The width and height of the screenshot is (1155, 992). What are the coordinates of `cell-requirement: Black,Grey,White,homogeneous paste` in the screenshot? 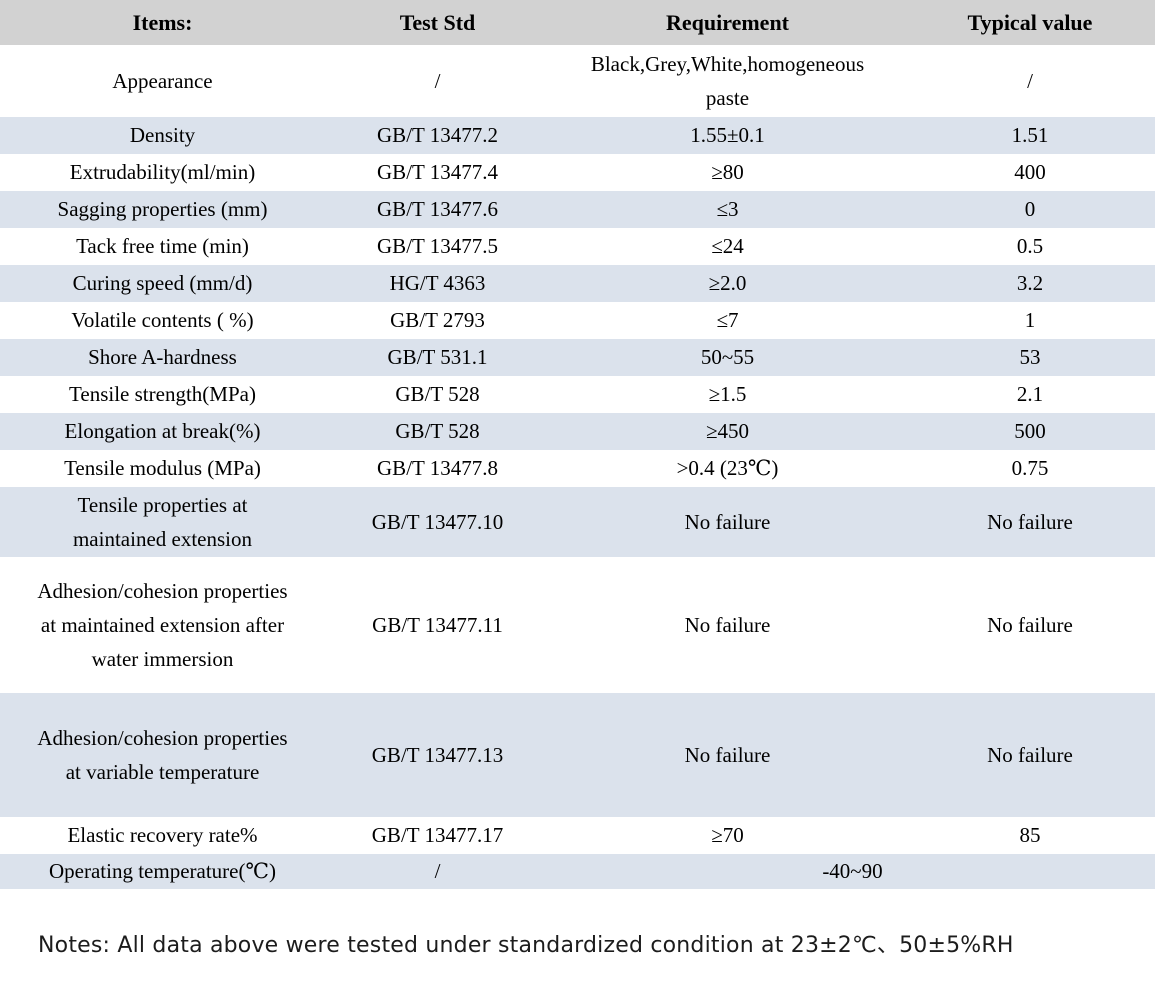 It's located at (727, 81).